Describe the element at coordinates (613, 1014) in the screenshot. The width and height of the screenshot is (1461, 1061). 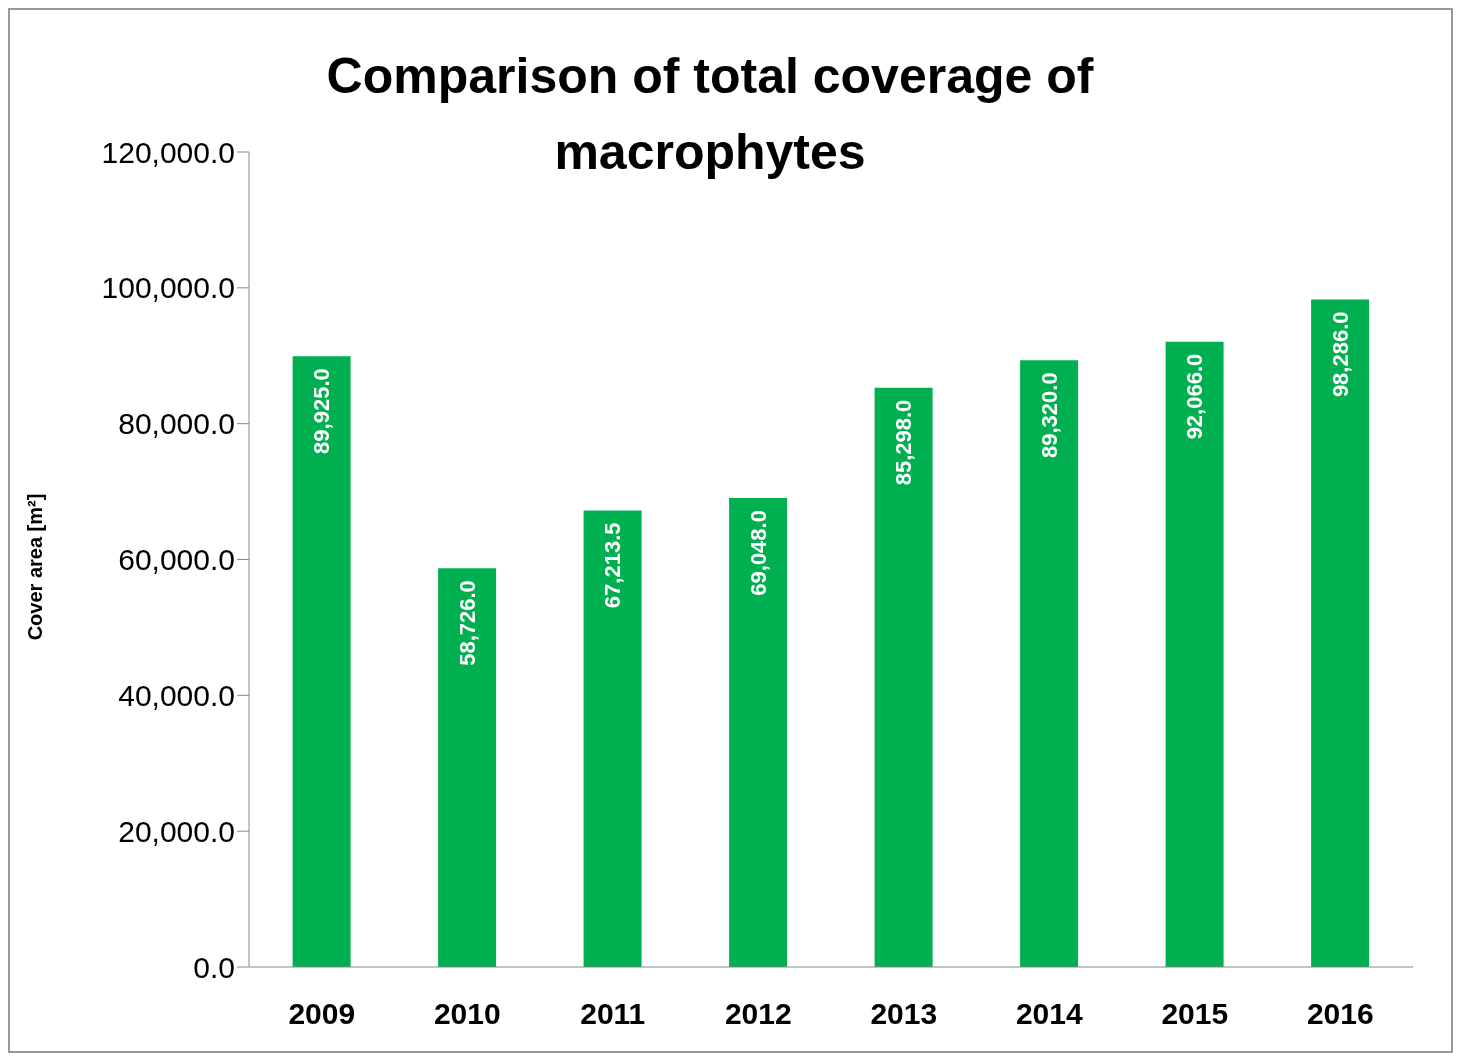
I see `x-tick-label: 2011` at that location.